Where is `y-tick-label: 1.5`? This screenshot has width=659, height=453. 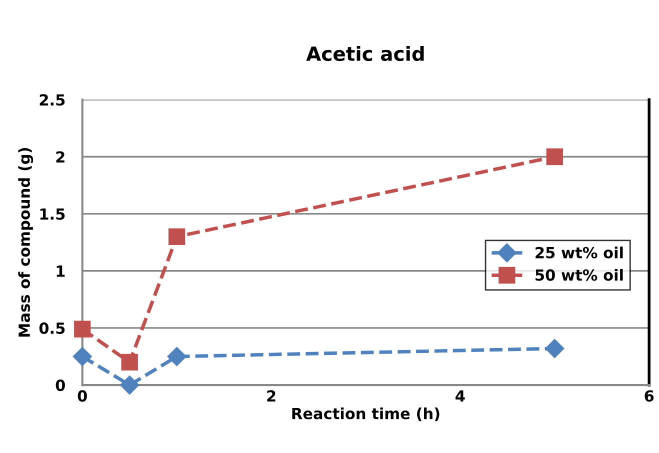
y-tick-label: 1.5 is located at coordinates (52, 214).